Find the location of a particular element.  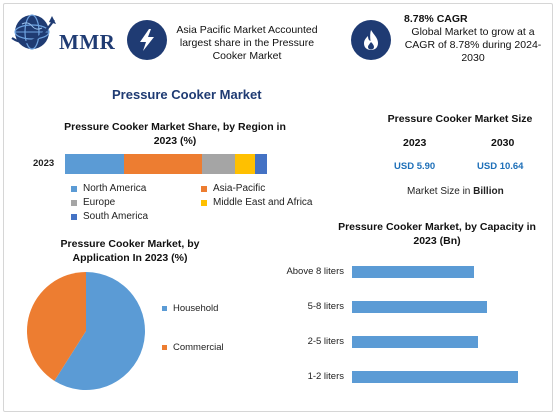

legend-label: Europe is located at coordinates (99, 202).